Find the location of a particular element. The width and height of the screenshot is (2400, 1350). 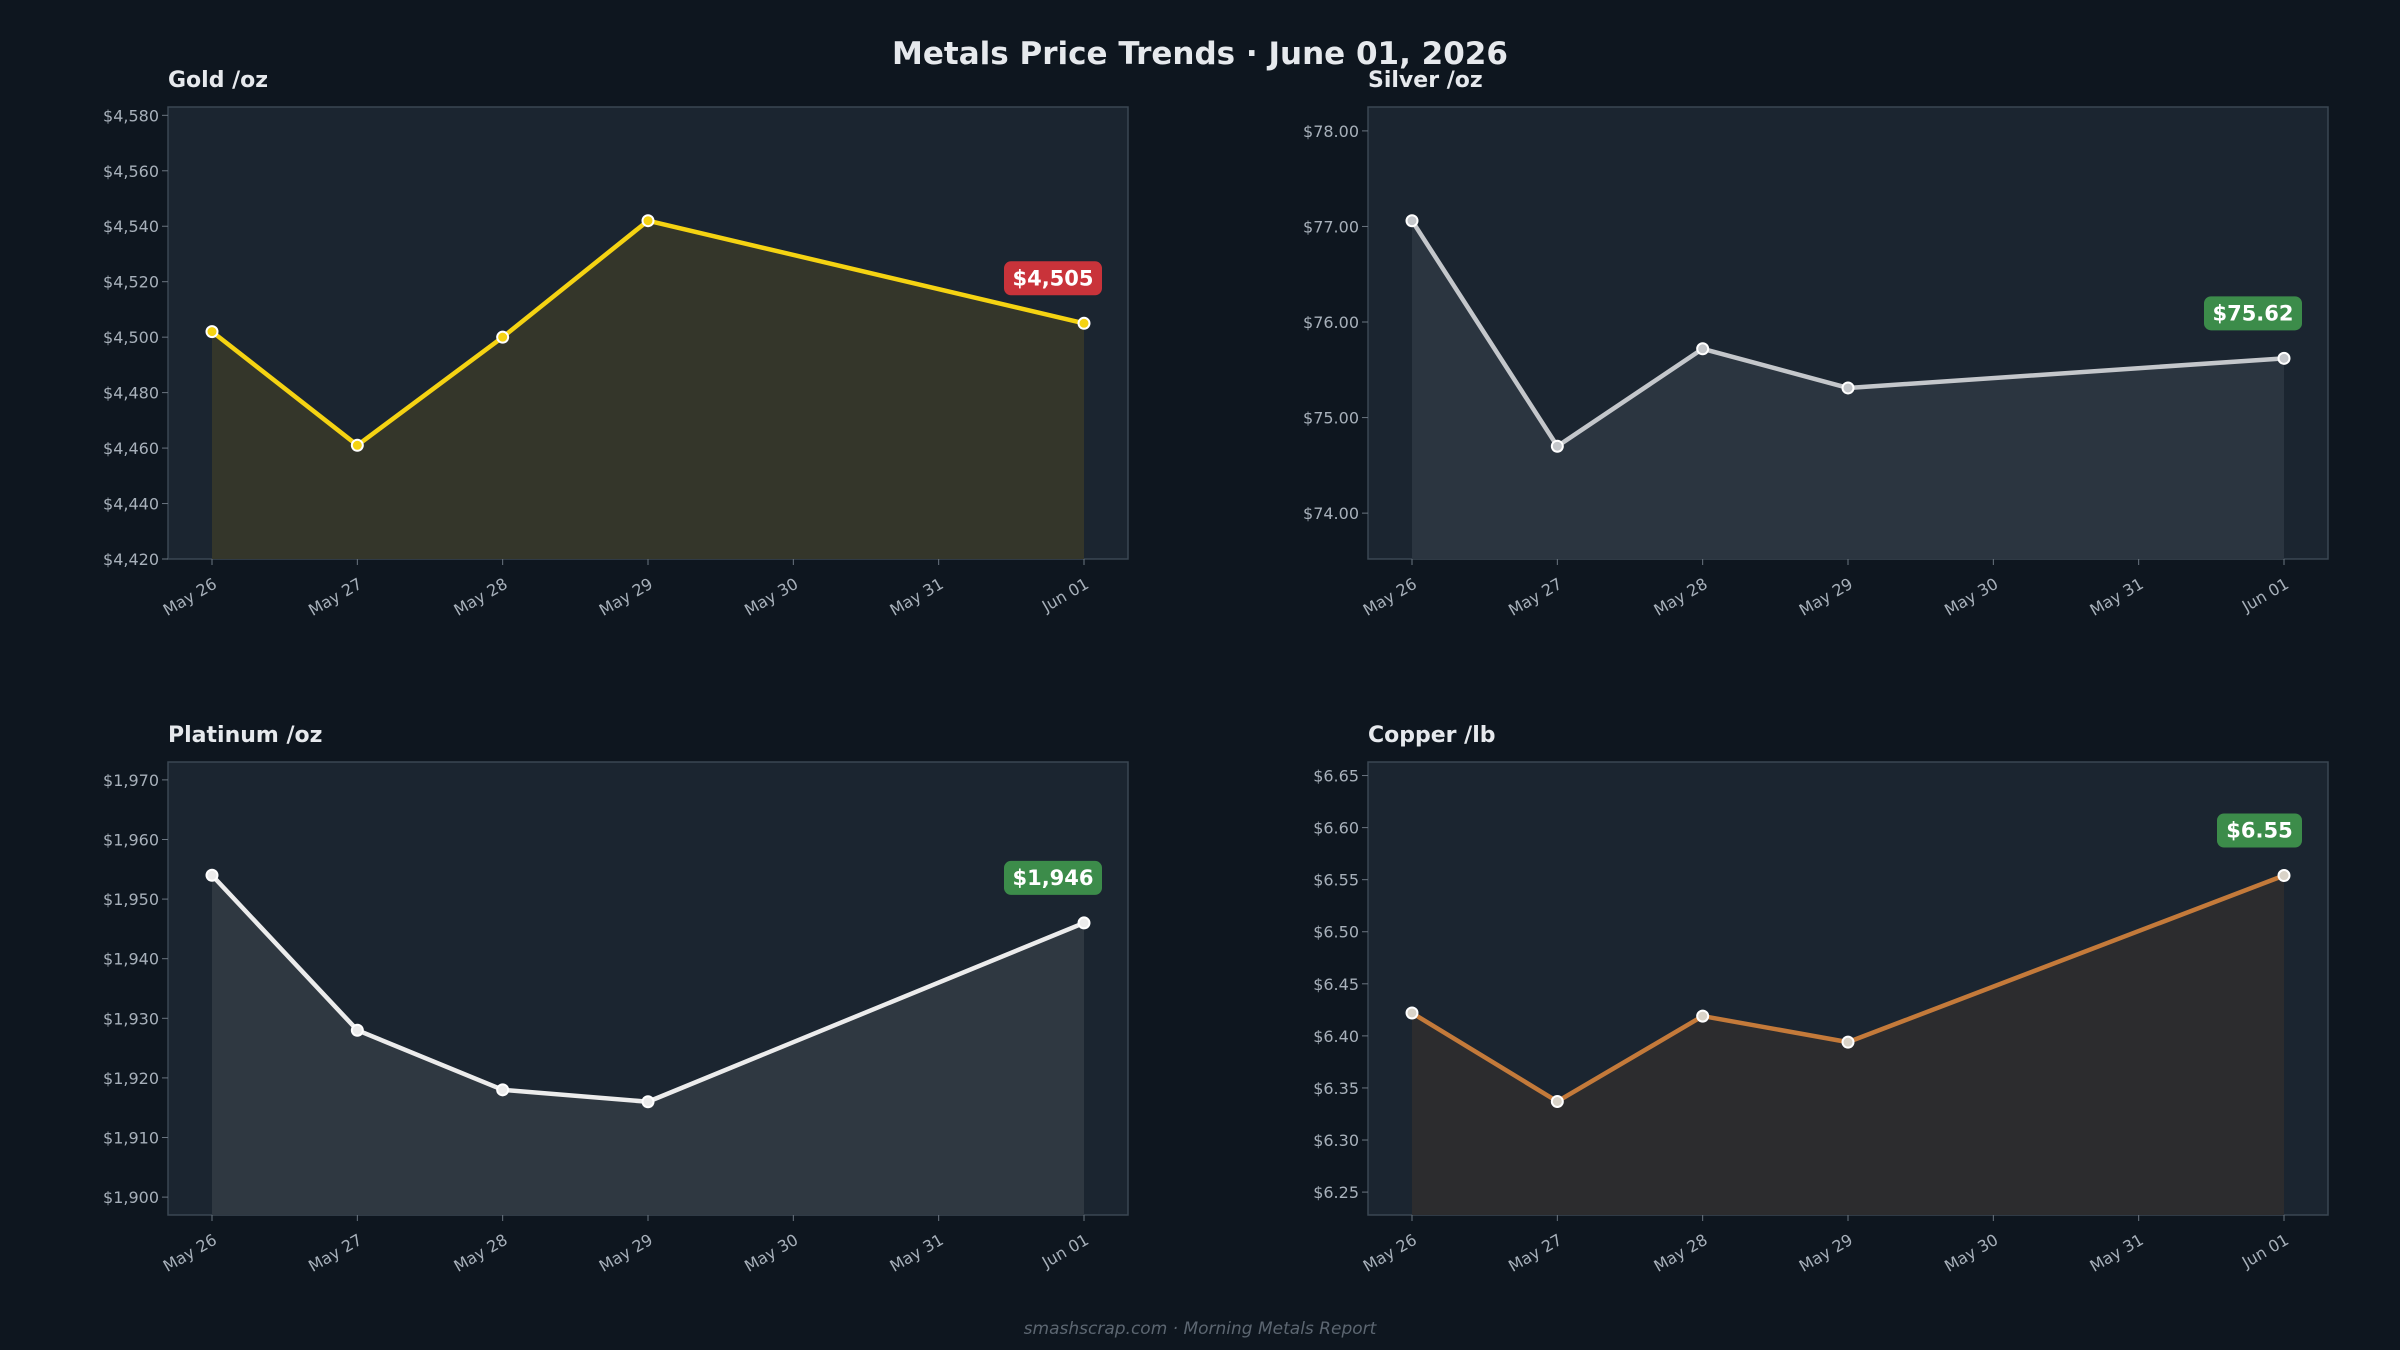

gold-y-tick-label: $4,440 is located at coordinates (131, 504).